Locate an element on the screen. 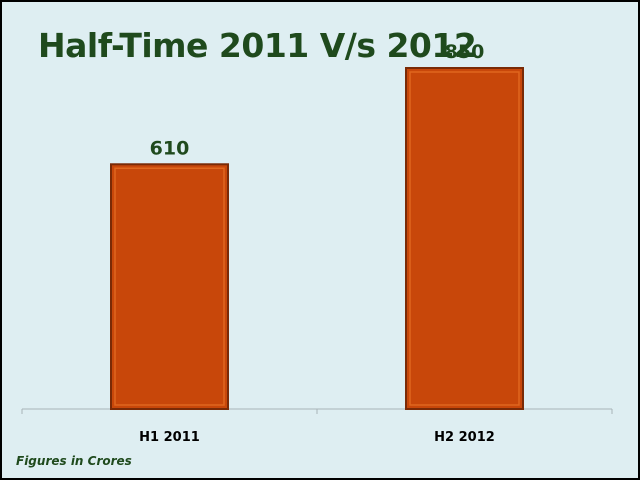  bar-h2-2012 is located at coordinates (464, 238).